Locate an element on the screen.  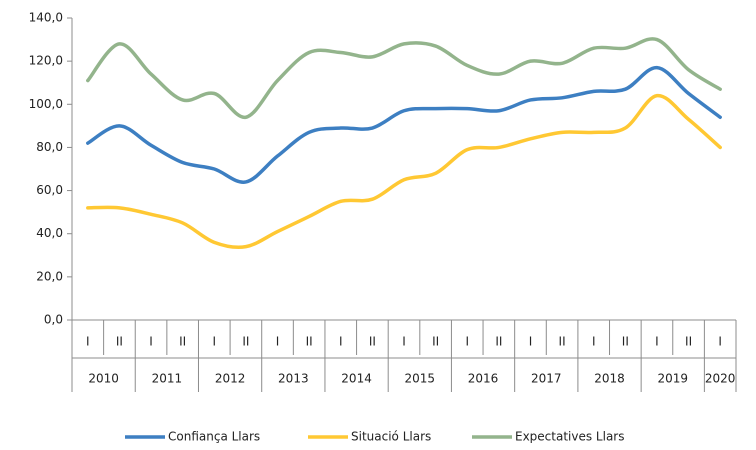
x-group-label: 2020 is located at coordinates (720, 379).